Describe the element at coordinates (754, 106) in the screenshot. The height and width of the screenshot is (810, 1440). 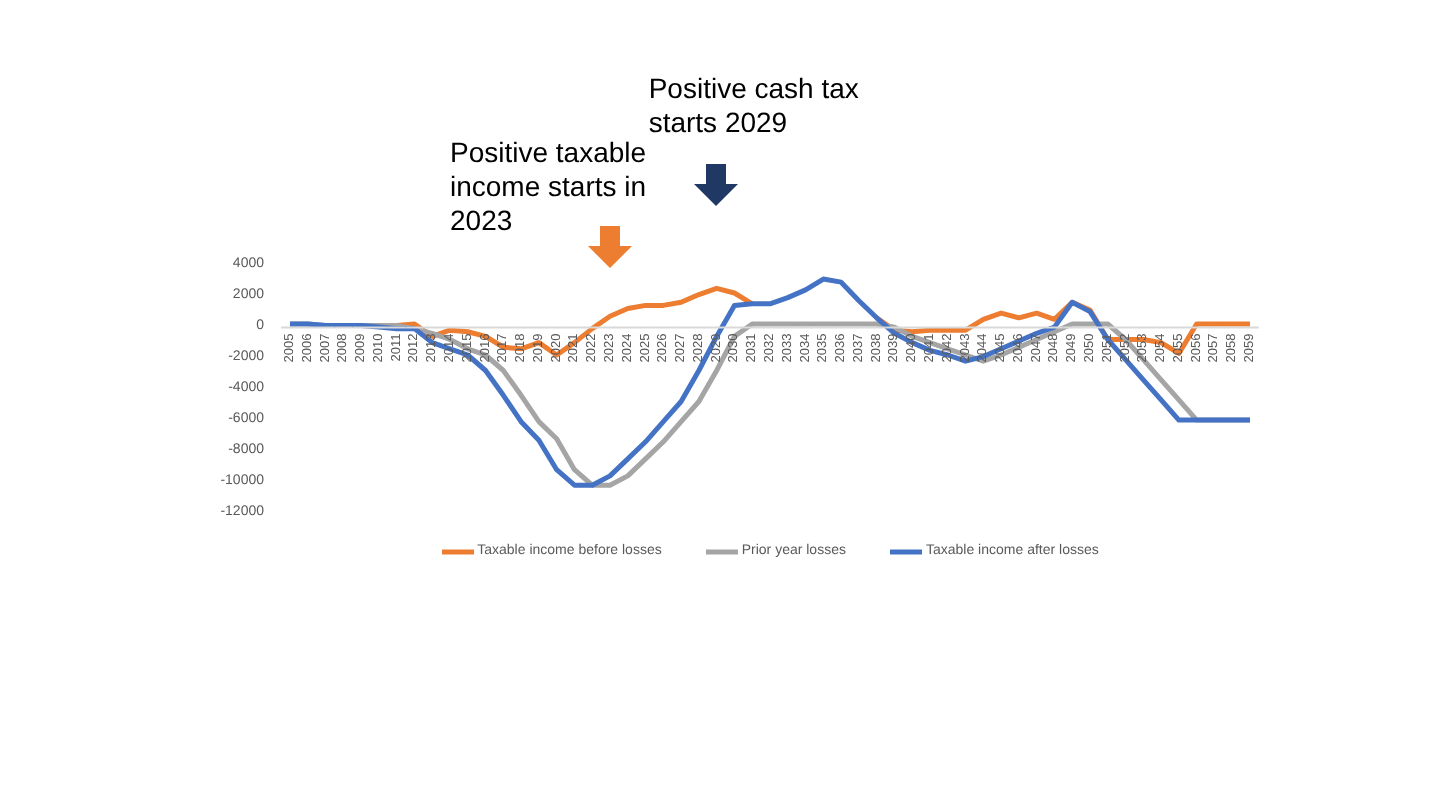
I see `text: Positive cash tax starts 2029` at that location.